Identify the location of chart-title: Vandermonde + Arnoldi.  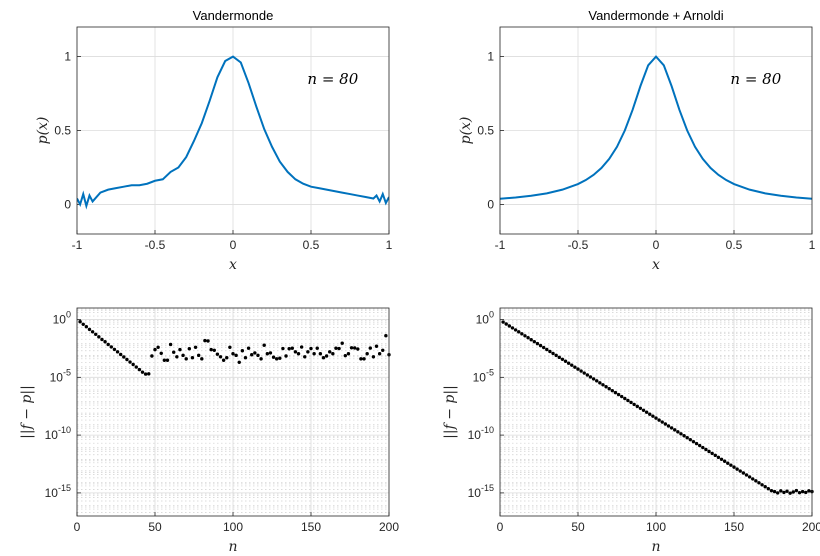
(655, 15).